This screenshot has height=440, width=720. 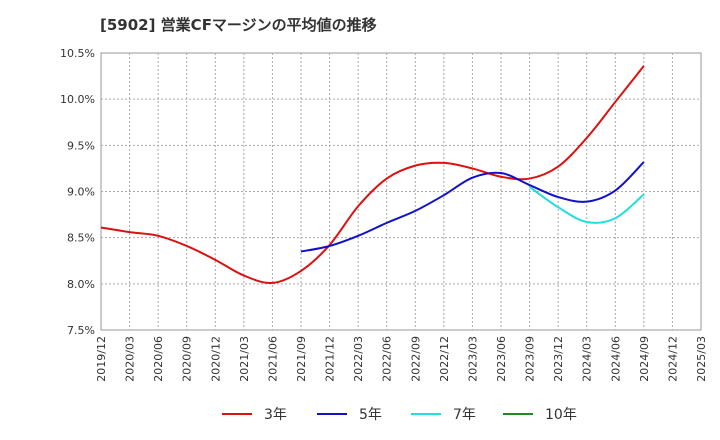 I want to click on chart-title: [5902] 営業CFマージンの平均値の推移, so click(x=238, y=25).